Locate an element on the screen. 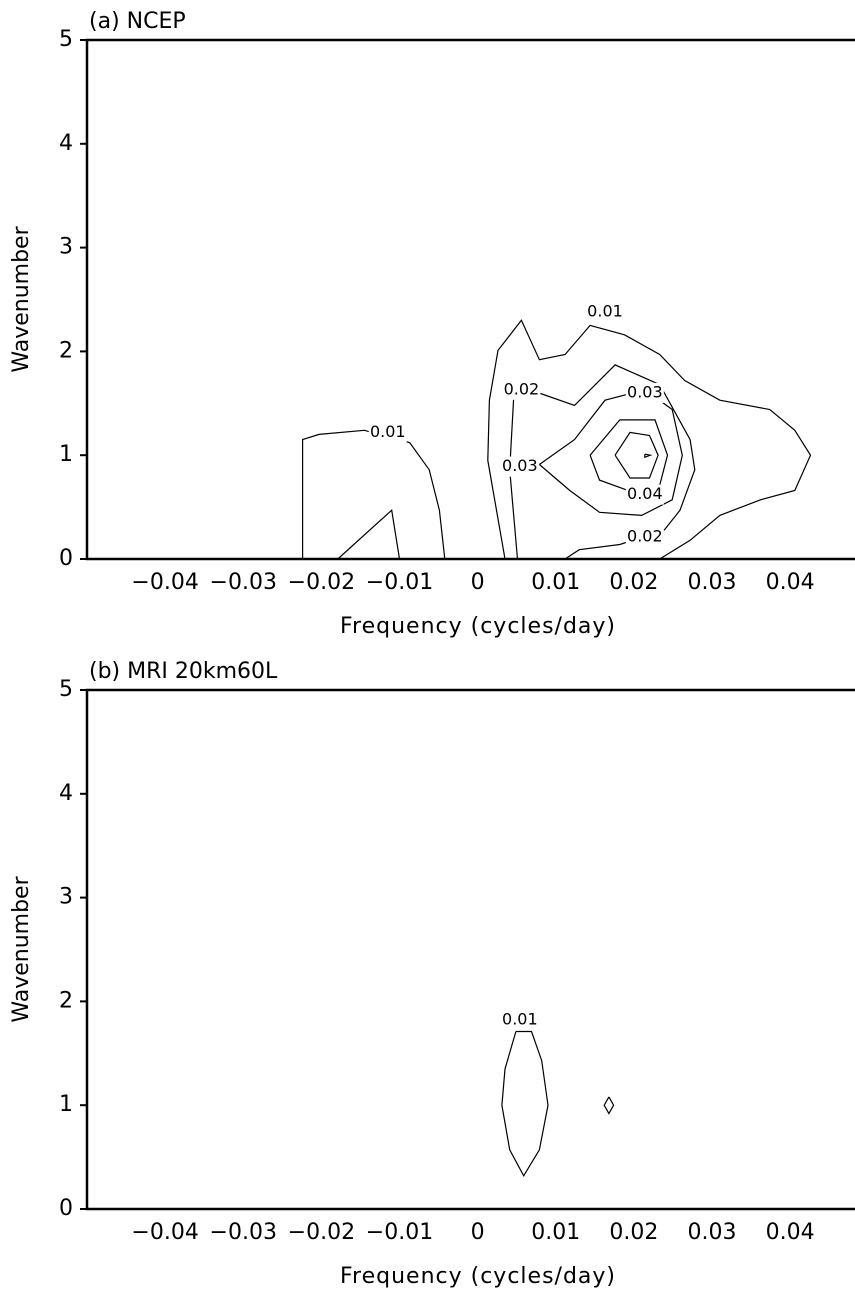  panel-title: (b) MRI 20km60L is located at coordinates (183, 671).